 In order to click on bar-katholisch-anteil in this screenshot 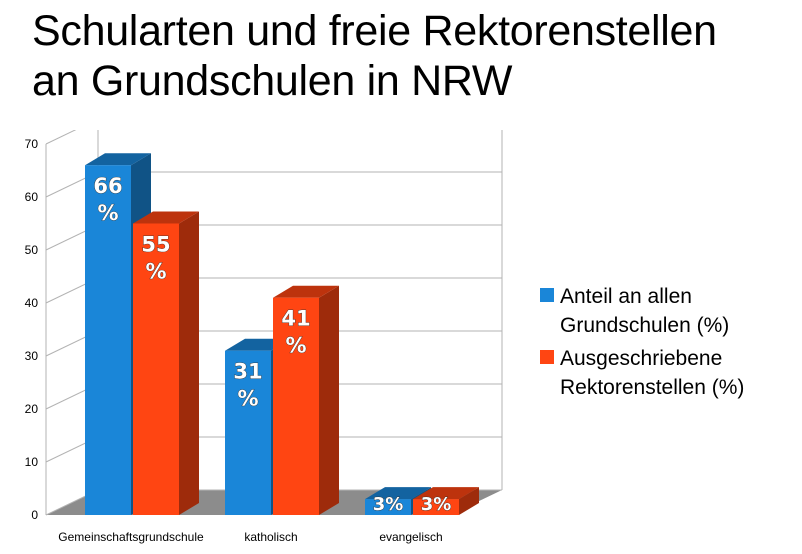, I will do `click(248, 432)`.